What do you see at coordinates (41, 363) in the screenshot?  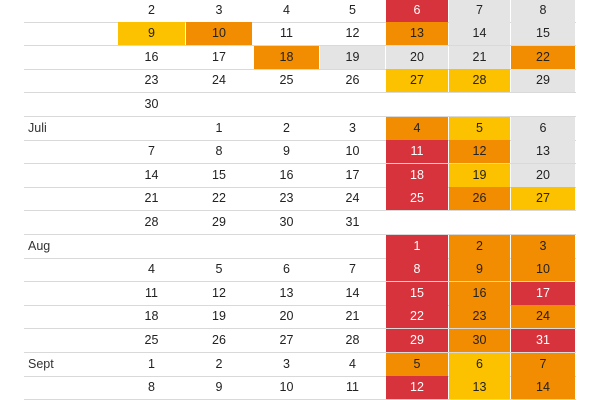 I see `month-label: Sept` at bounding box center [41, 363].